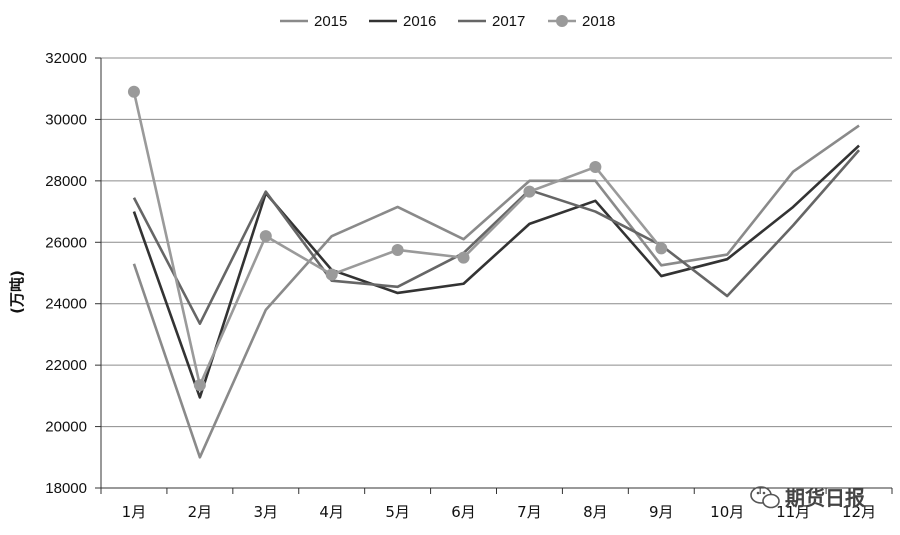 The image size is (900, 535). What do you see at coordinates (598, 21) in the screenshot?
I see `legend-label: 2018` at bounding box center [598, 21].